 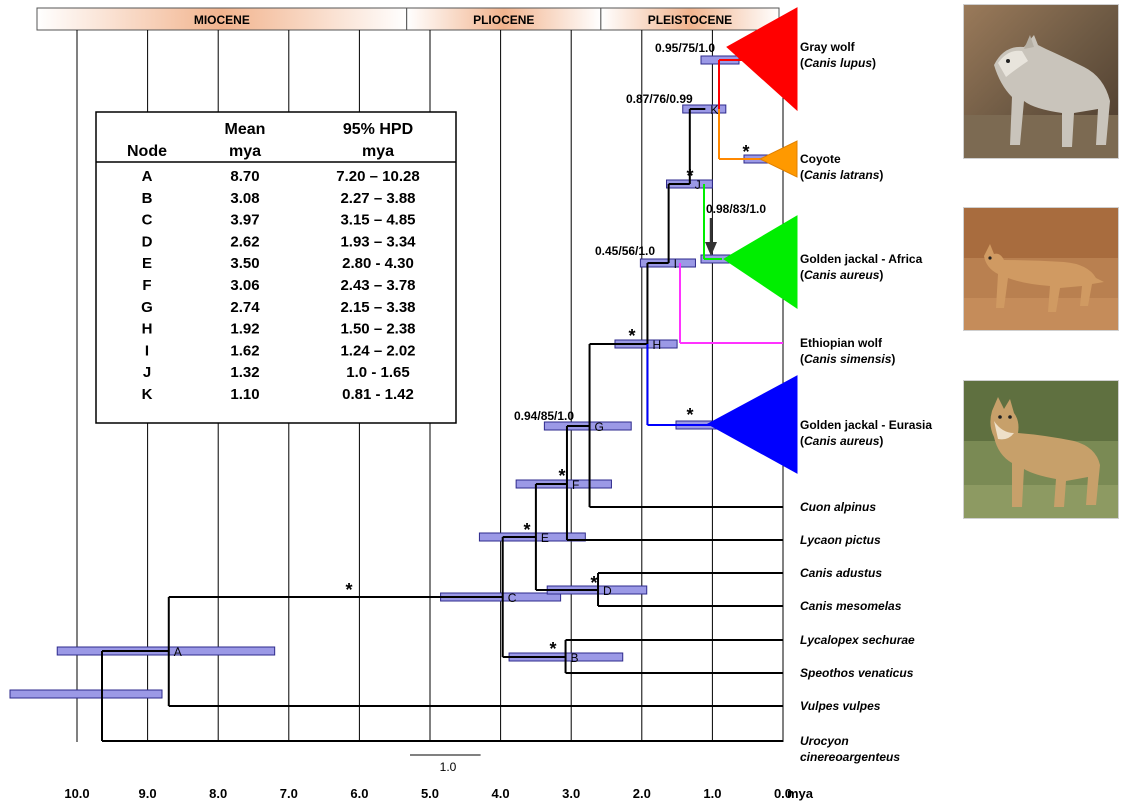 What do you see at coordinates (245, 129) in the screenshot?
I see `hpd-table-header: Mean` at bounding box center [245, 129].